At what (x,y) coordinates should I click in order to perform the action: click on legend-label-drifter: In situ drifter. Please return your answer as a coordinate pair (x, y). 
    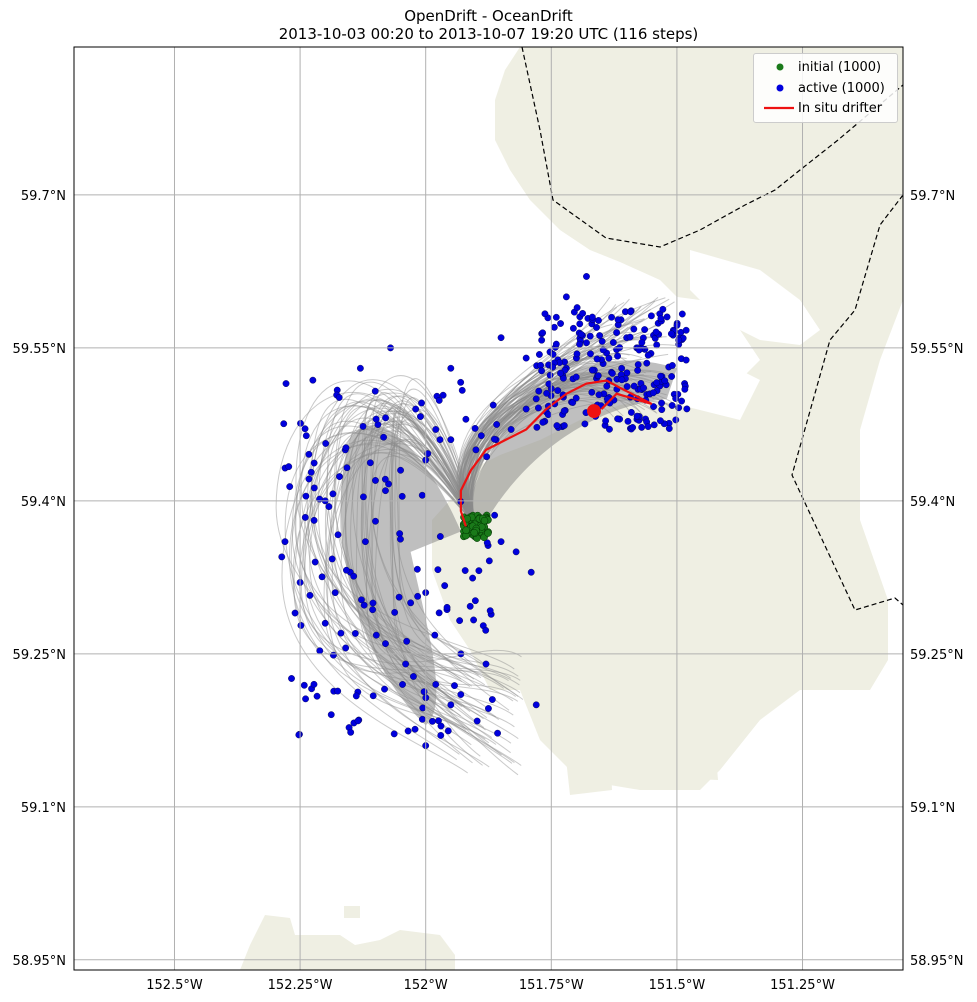
    Looking at the image, I should click on (840, 108).